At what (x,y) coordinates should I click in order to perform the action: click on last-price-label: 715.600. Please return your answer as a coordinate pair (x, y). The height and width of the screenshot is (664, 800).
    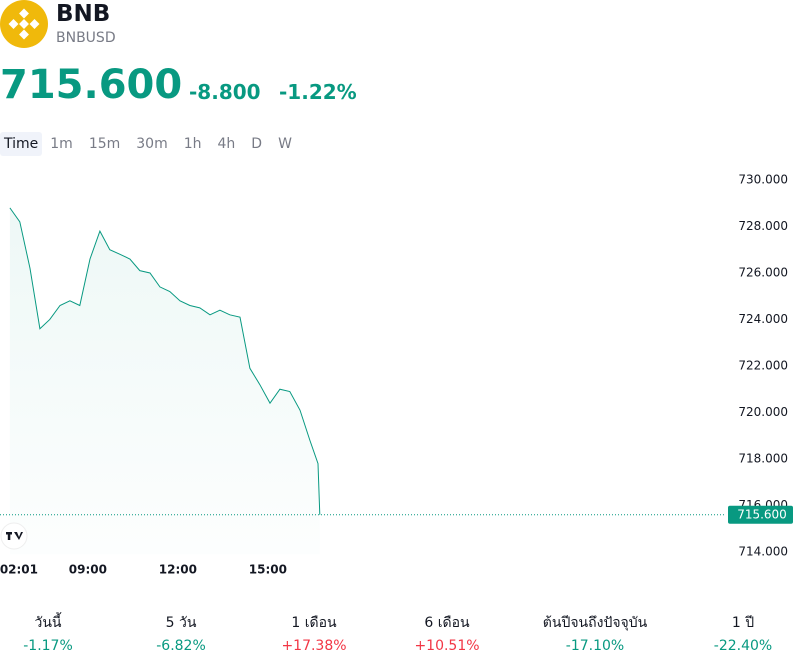
    Looking at the image, I should click on (762, 514).